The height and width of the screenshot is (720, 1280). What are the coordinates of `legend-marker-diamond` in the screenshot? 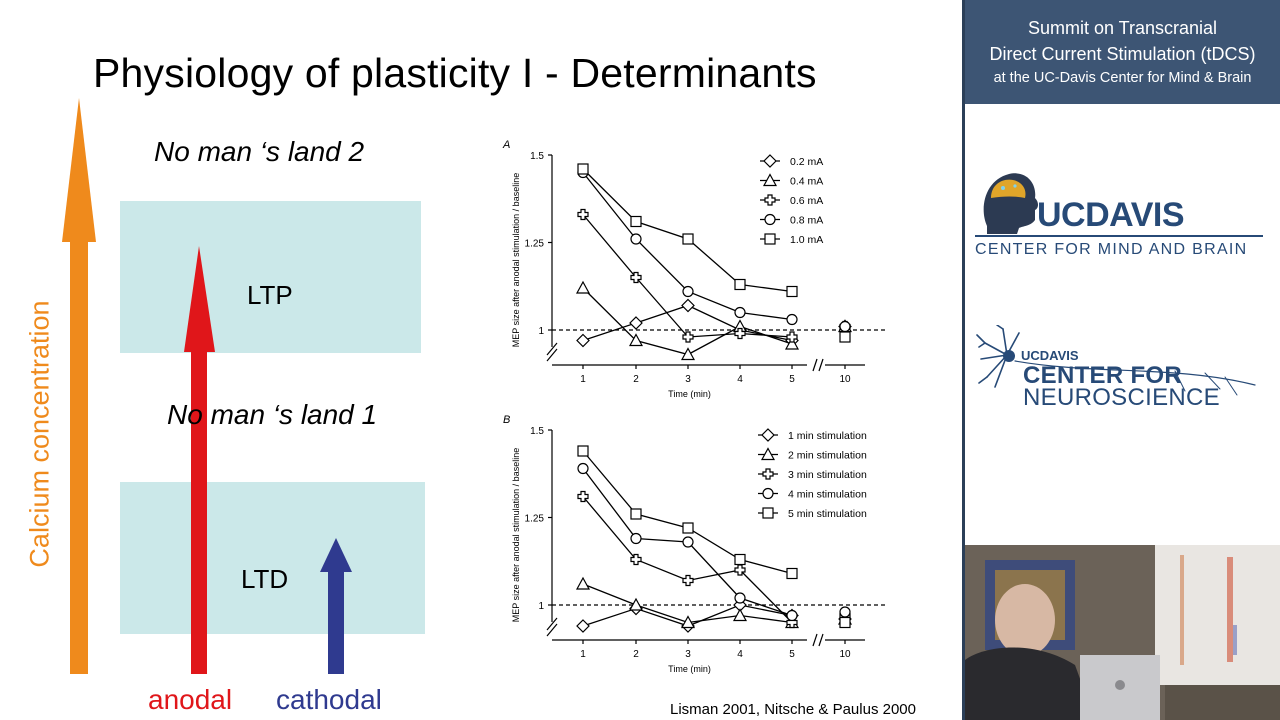 It's located at (768, 435).